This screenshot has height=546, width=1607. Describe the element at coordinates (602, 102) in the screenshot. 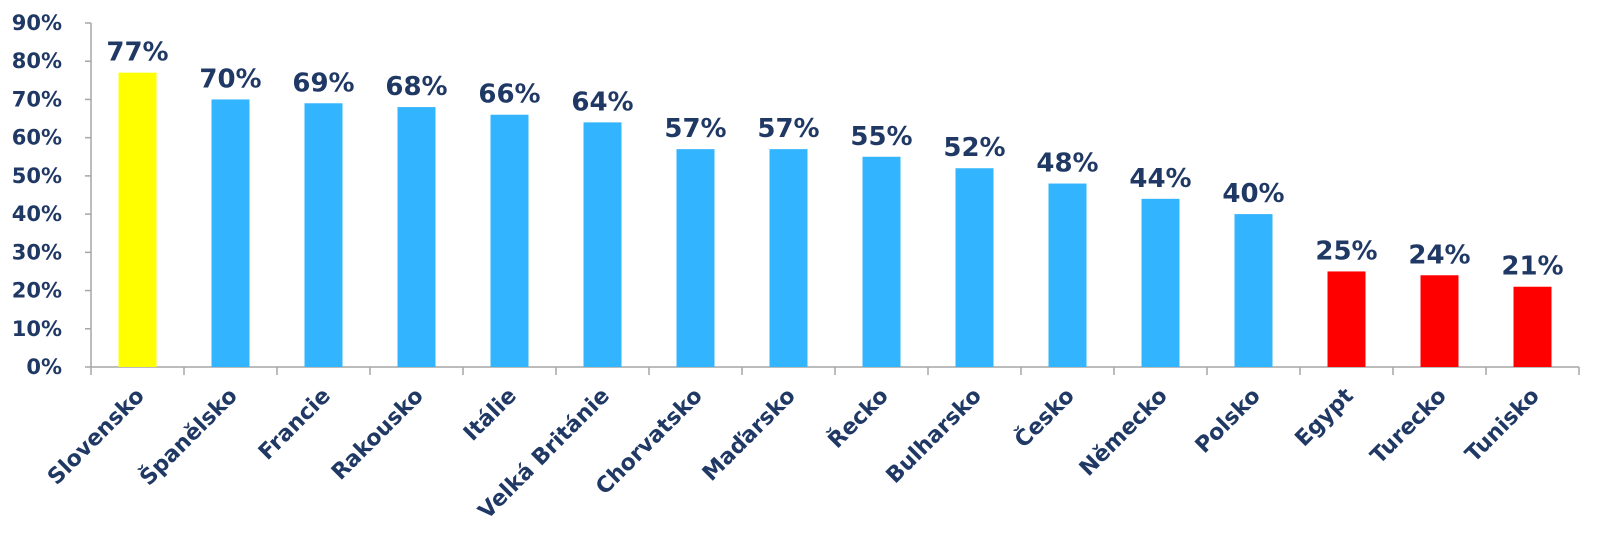

I see `data-label: 64%` at that location.